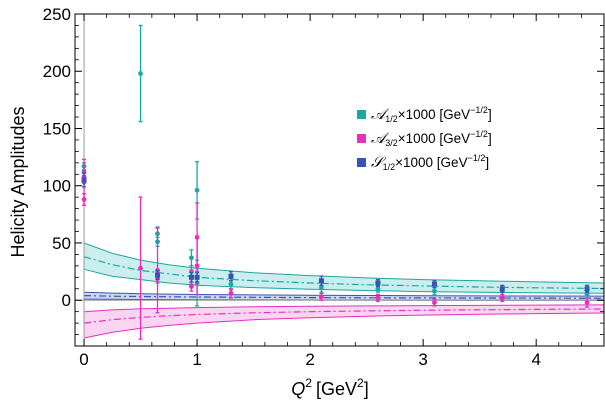 The width and height of the screenshot is (605, 403). Describe the element at coordinates (366, 389) in the screenshot. I see `x-axis-close: ]` at that location.